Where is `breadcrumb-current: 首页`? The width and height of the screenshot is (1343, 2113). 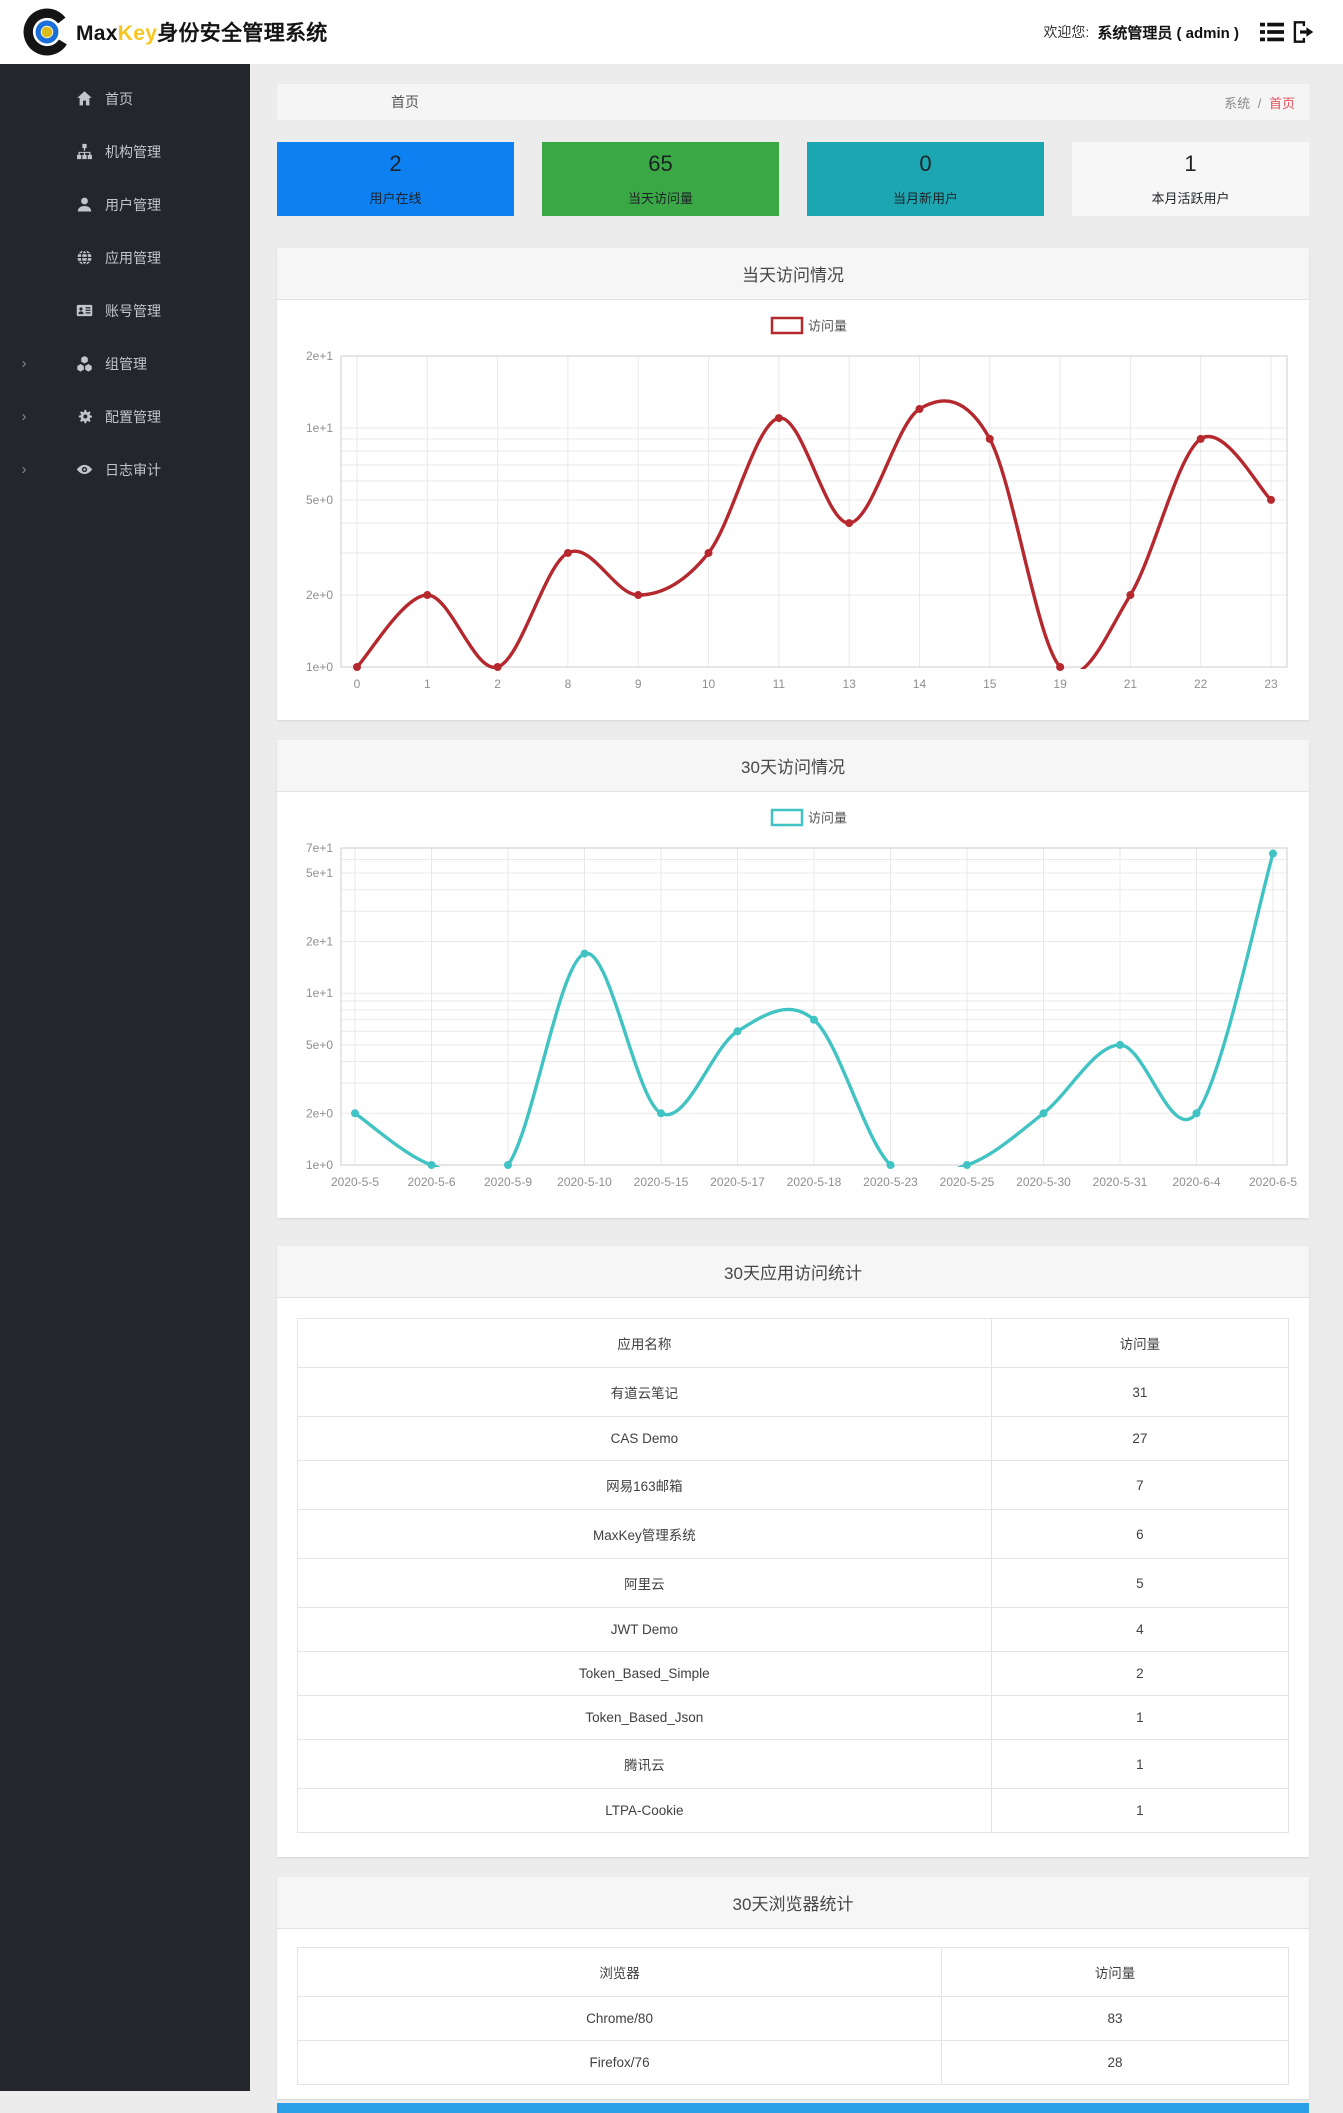 breadcrumb-current: 首页 is located at coordinates (1282, 103).